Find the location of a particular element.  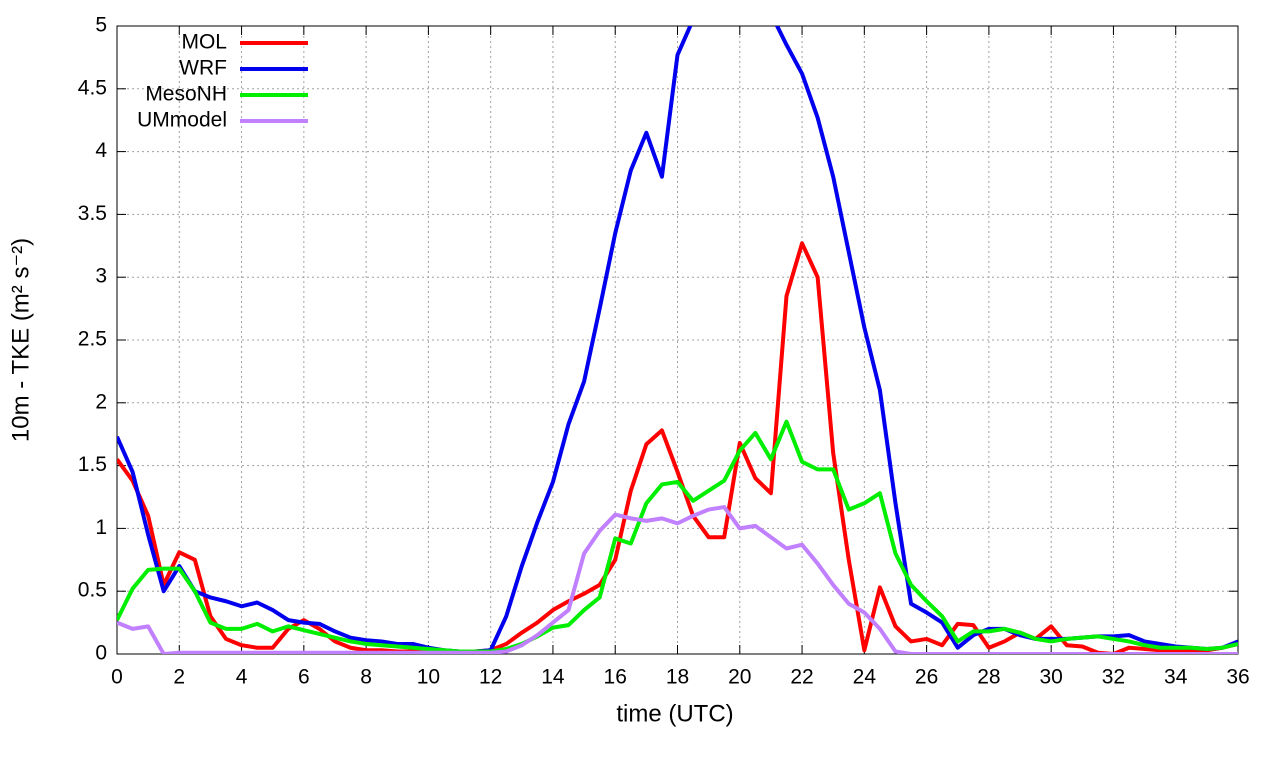

y-tick-label: 0 is located at coordinates (101, 653).